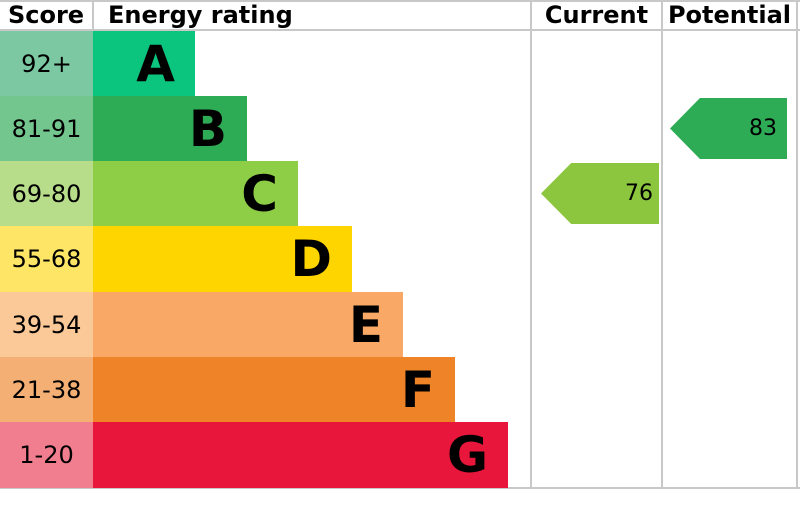 The width and height of the screenshot is (800, 520). What do you see at coordinates (400, 63) in the screenshot?
I see `band-row-a: 92+ A` at bounding box center [400, 63].